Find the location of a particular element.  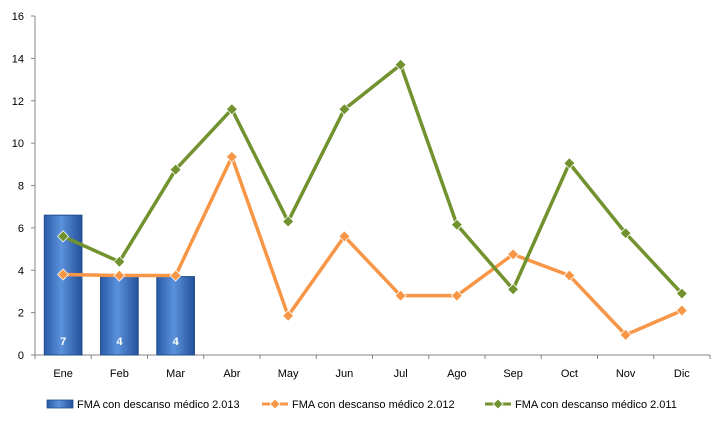

x-tick-label: Dic is located at coordinates (682, 374).